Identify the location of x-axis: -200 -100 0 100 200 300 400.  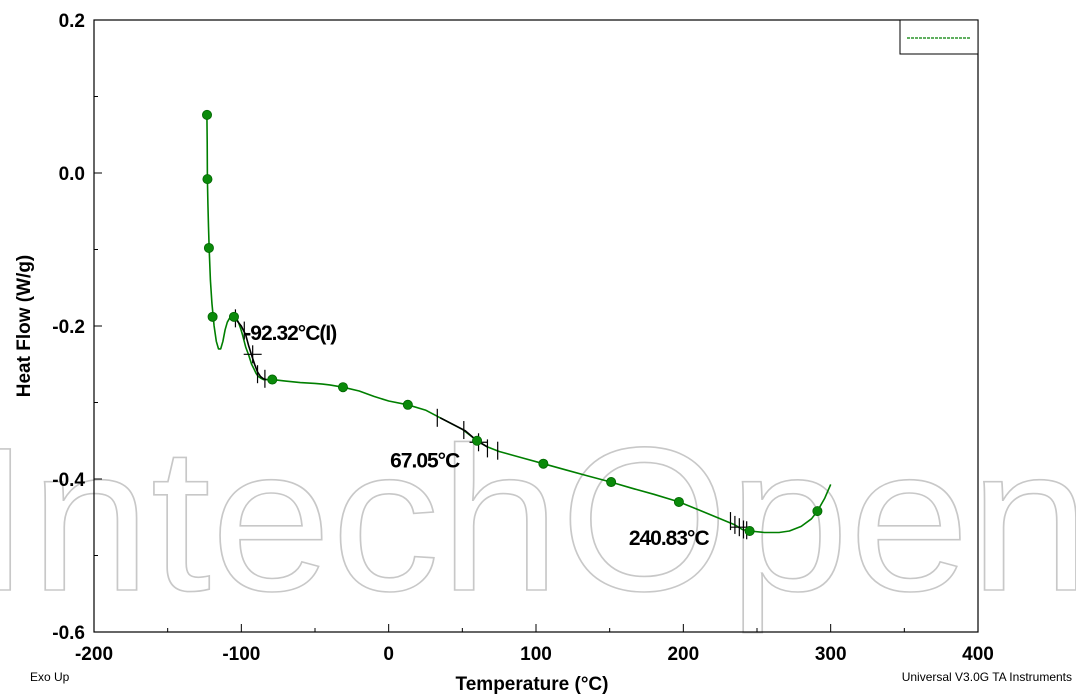
(534, 644).